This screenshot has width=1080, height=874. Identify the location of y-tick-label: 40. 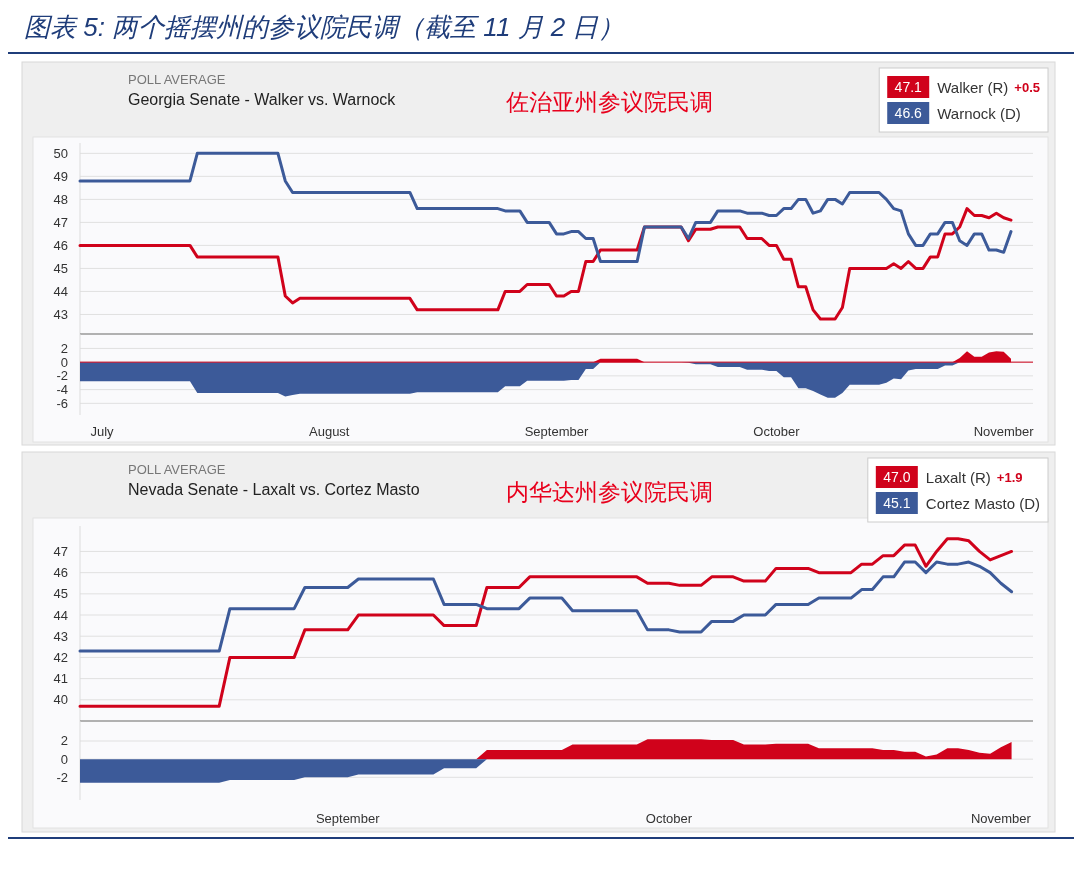
(60, 700).